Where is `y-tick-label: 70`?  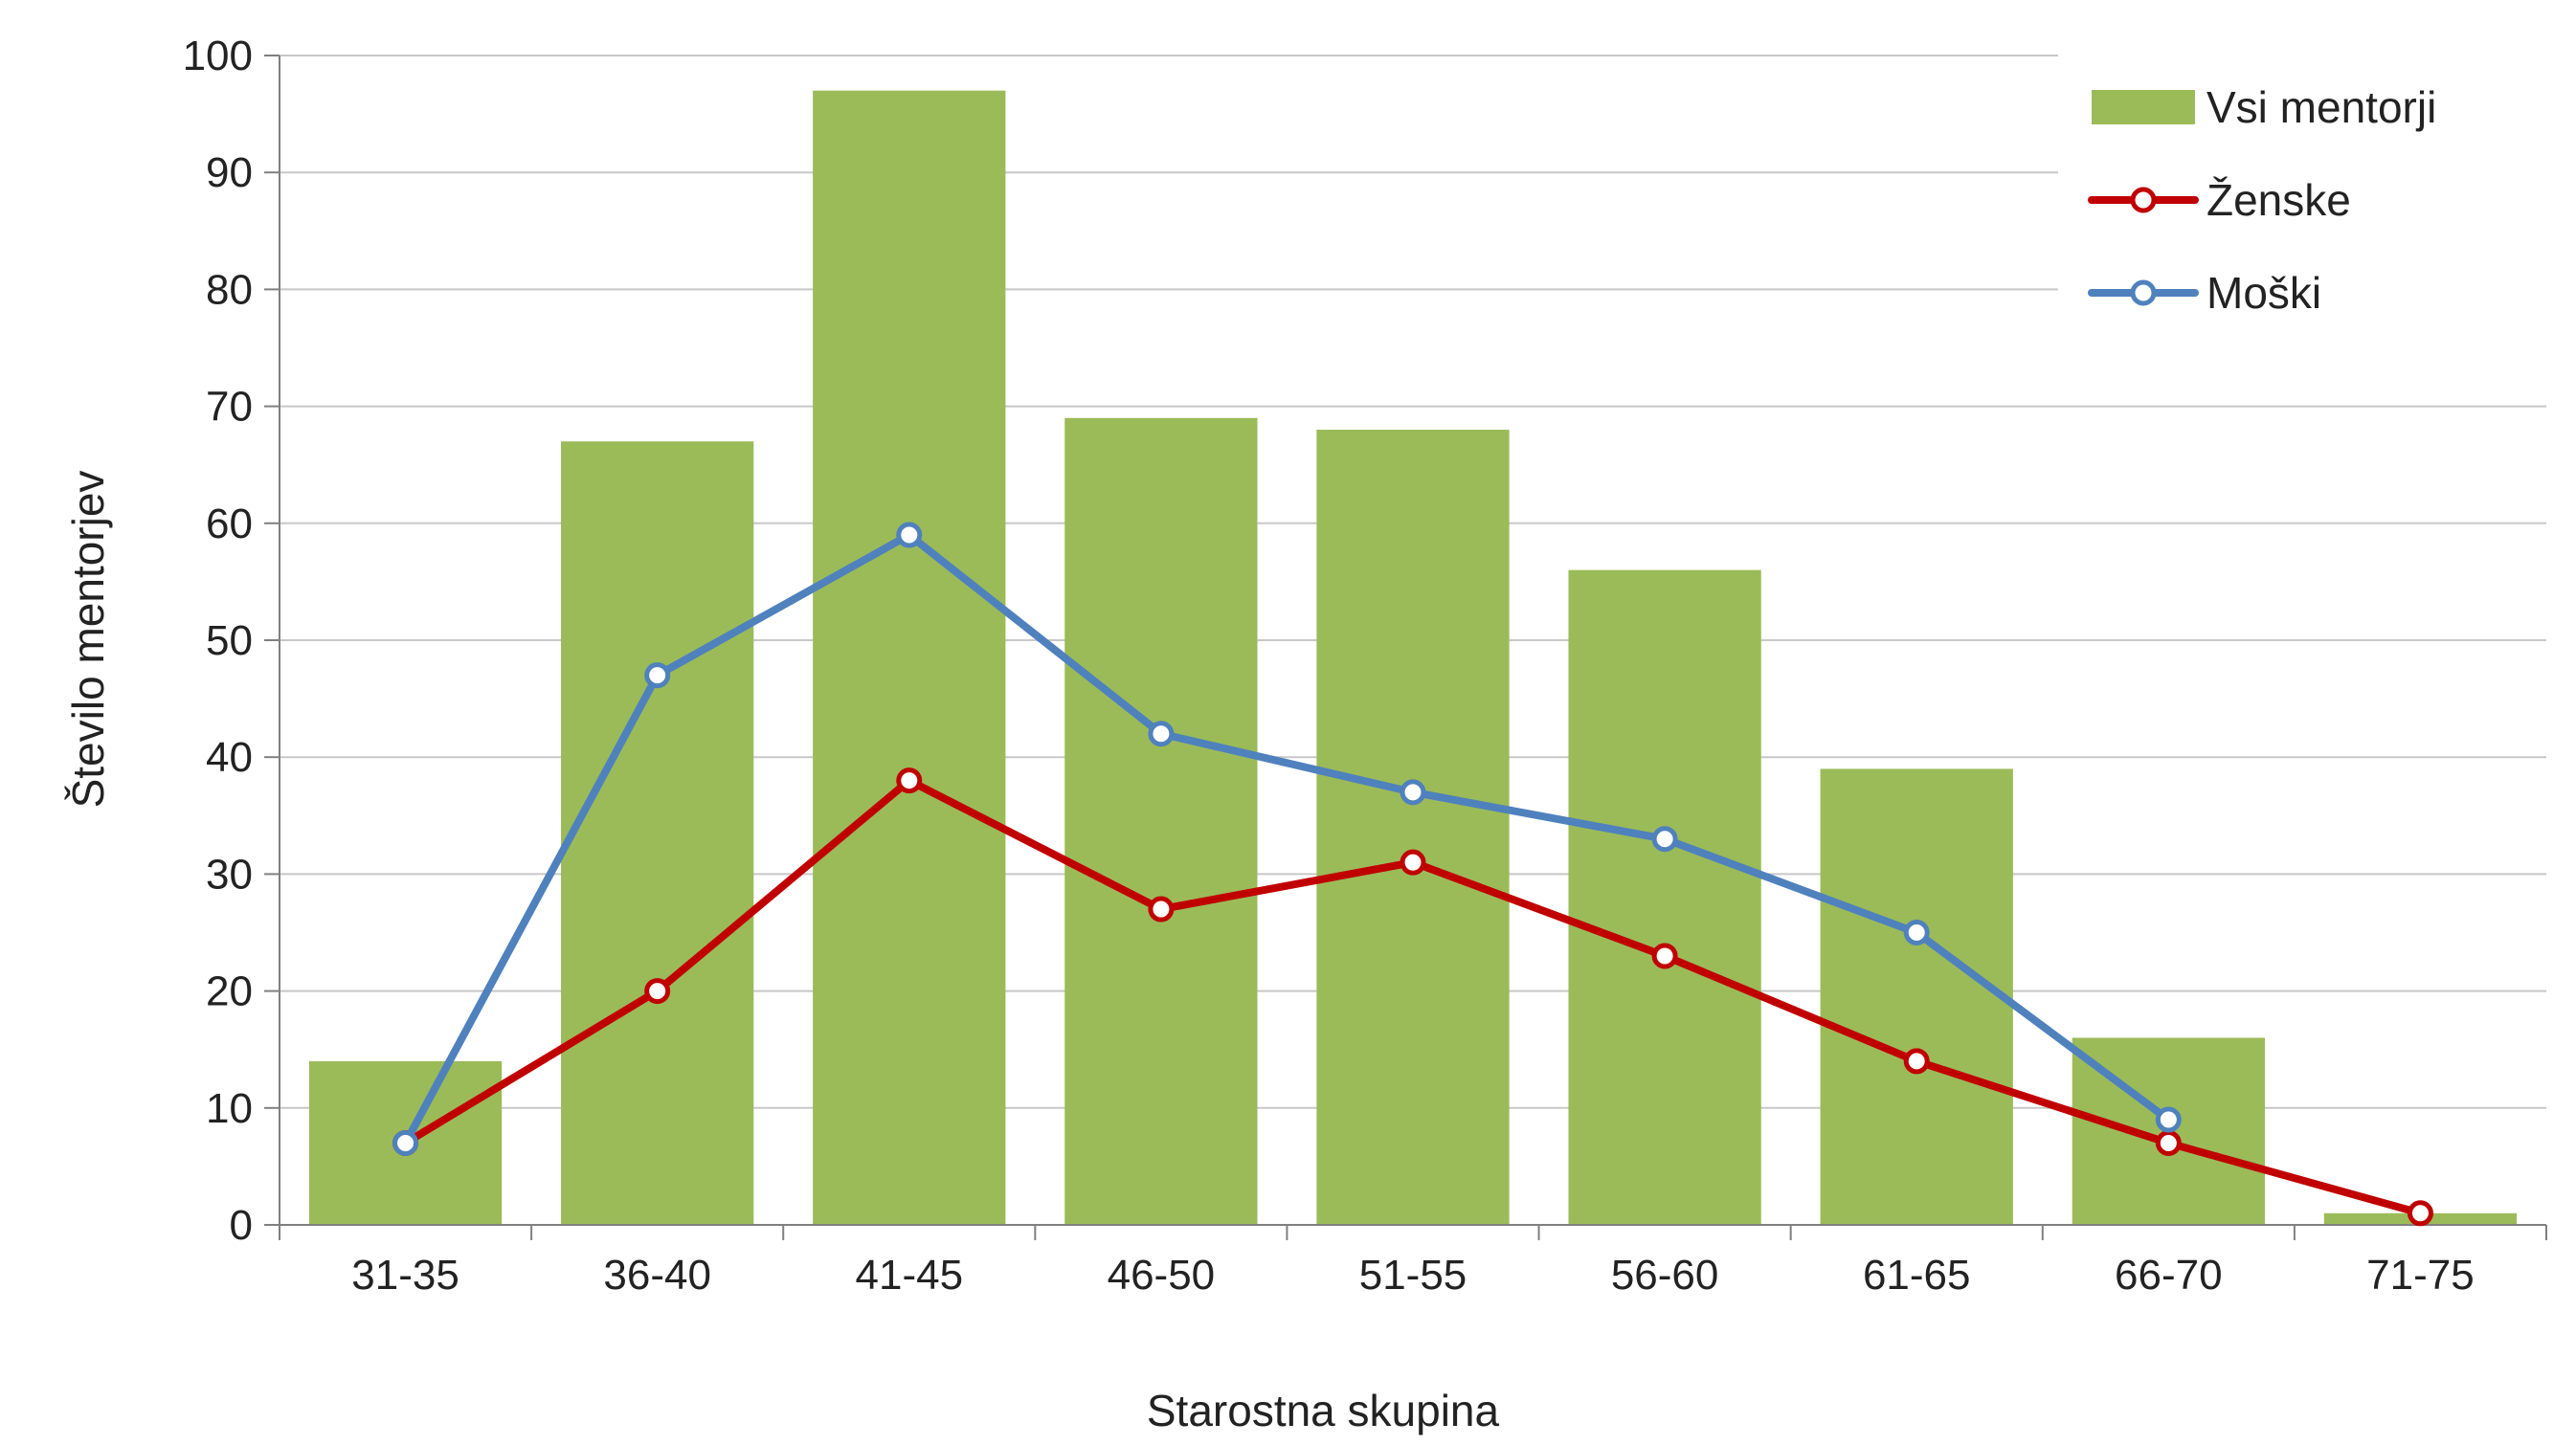 y-tick-label: 70 is located at coordinates (230, 408).